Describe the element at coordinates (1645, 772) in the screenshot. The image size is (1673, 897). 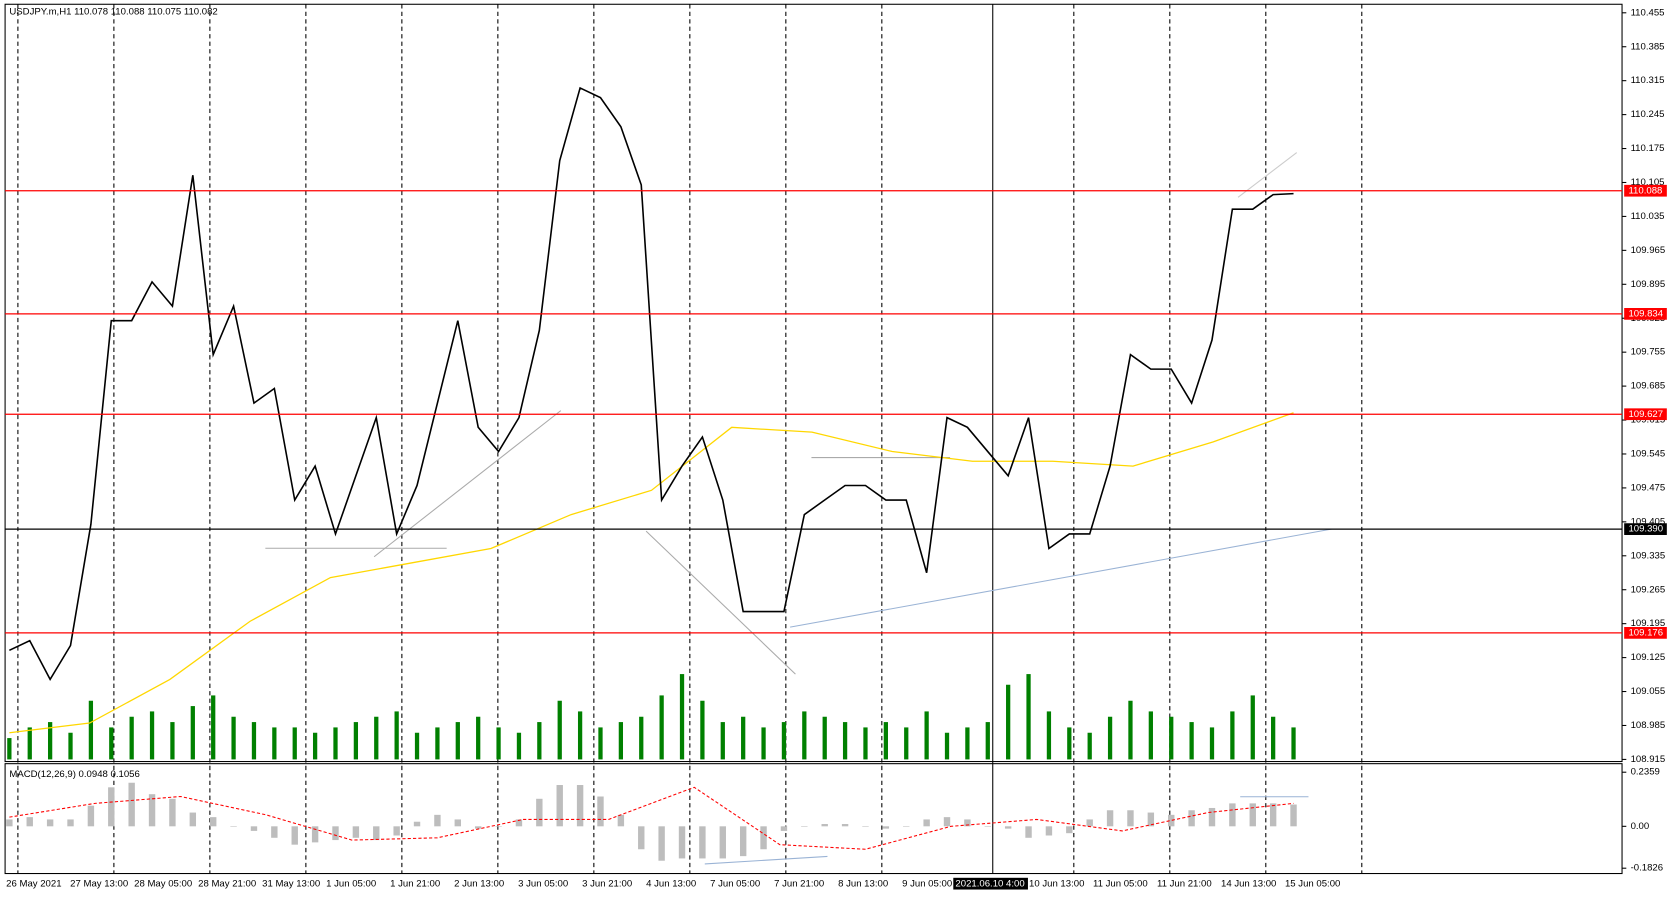
I see `macd-tick-label: 0.2359` at that location.